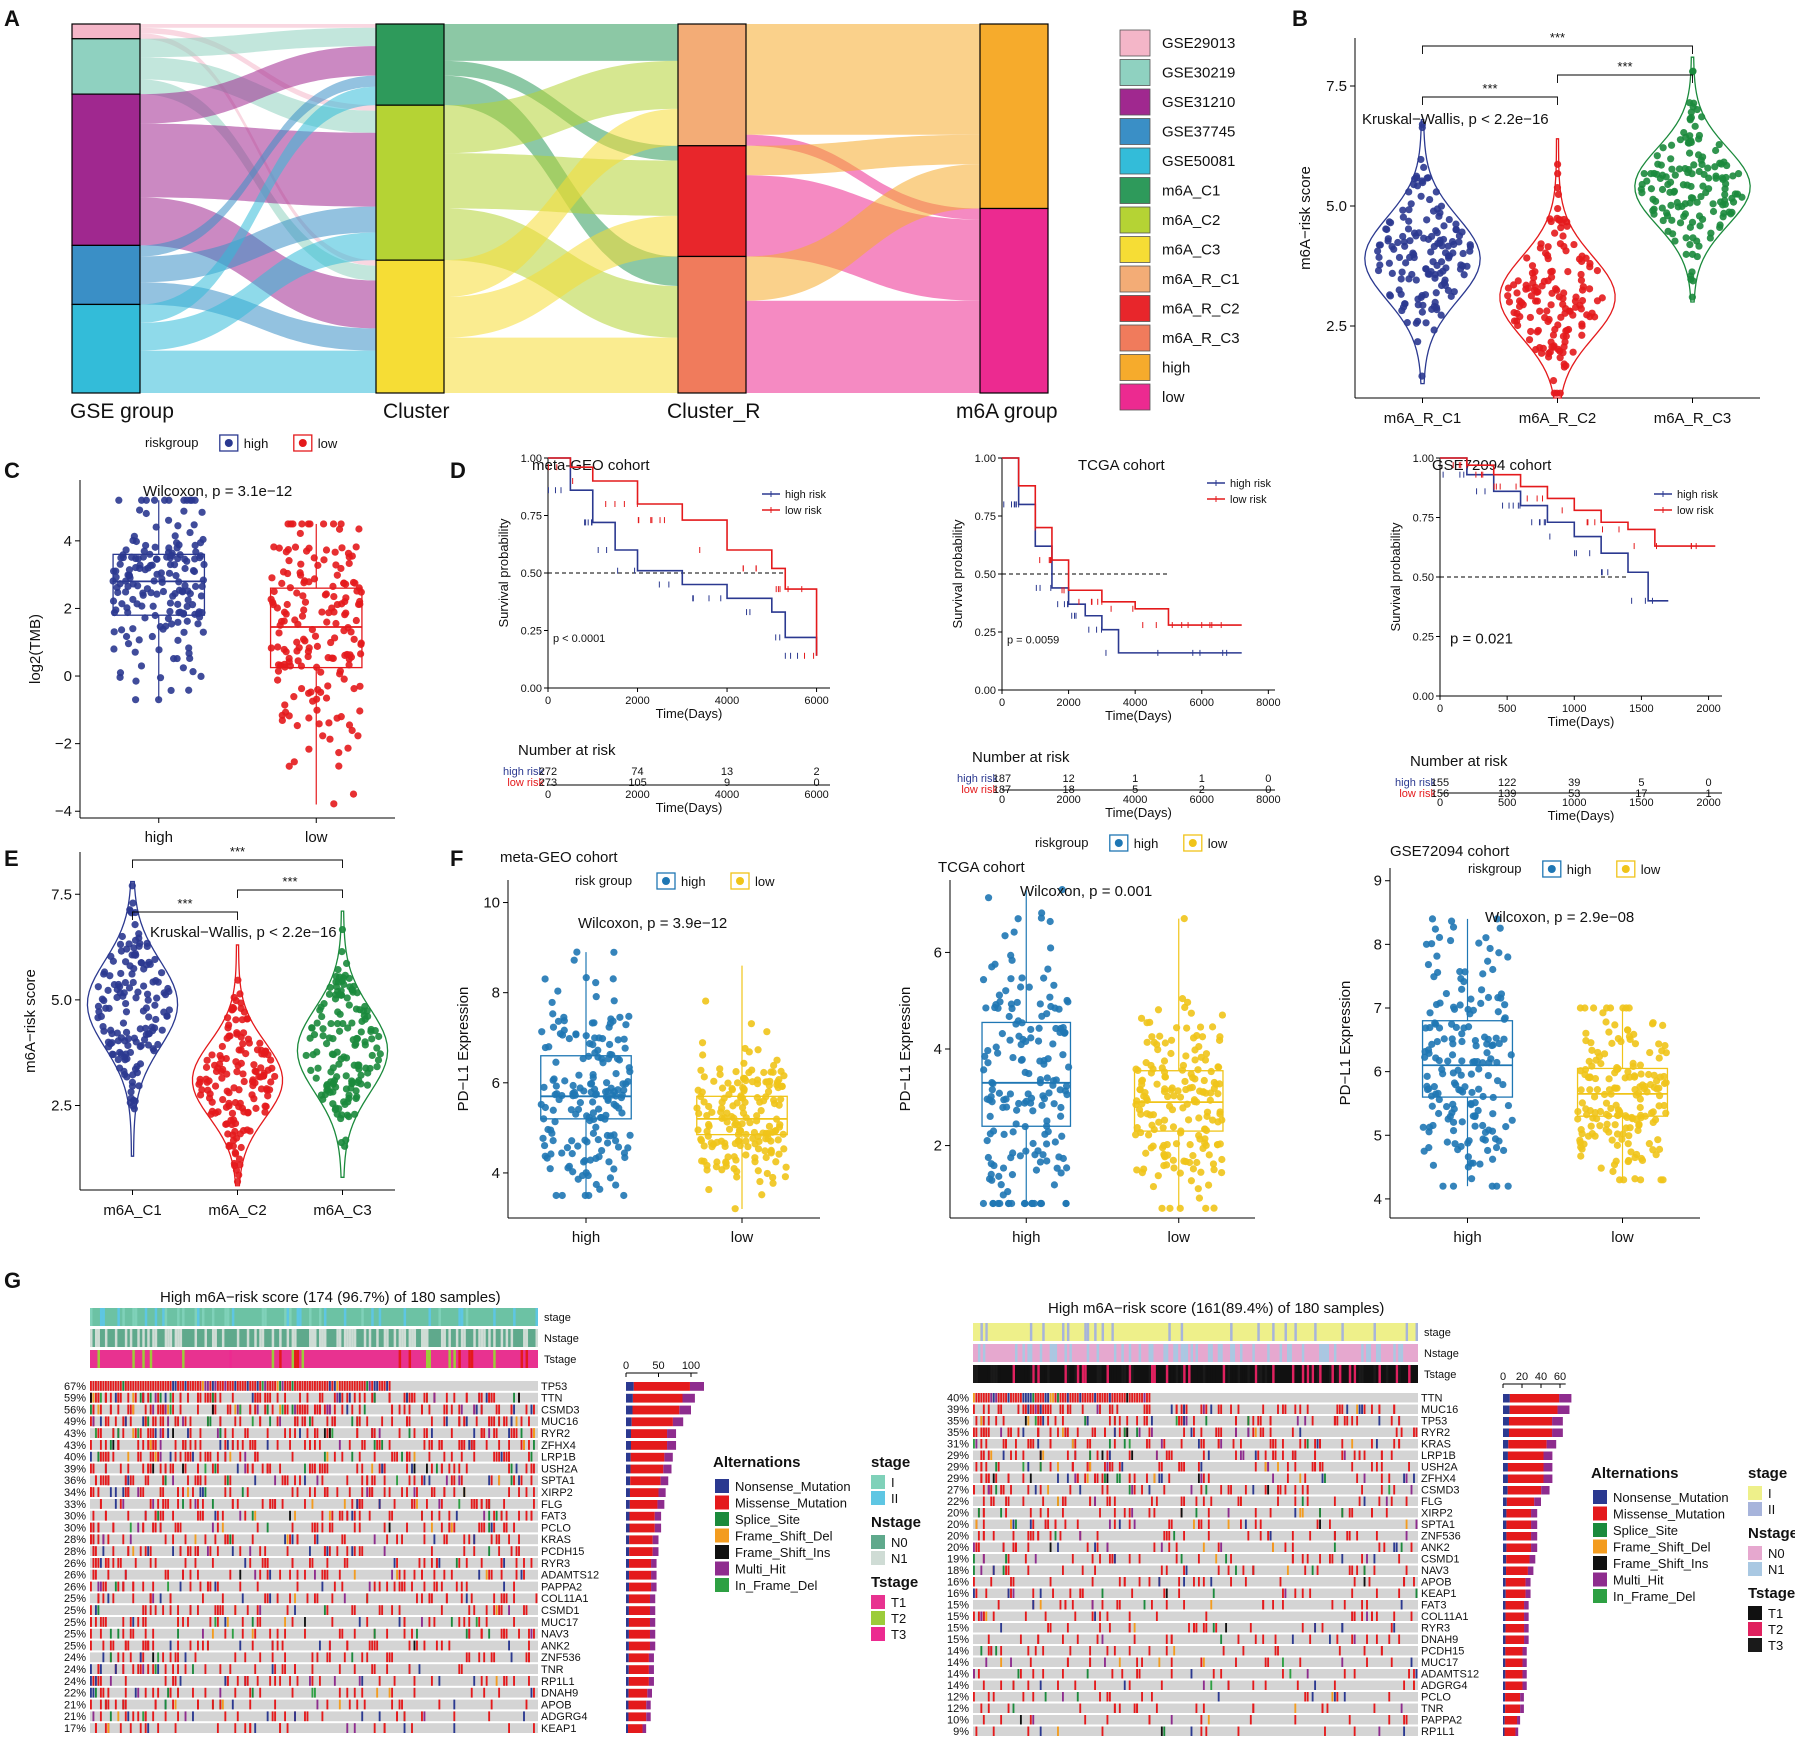 The height and width of the screenshot is (1747, 1795). What do you see at coordinates (75, 1422) in the screenshot?
I see `gene-pct: 49%` at bounding box center [75, 1422].